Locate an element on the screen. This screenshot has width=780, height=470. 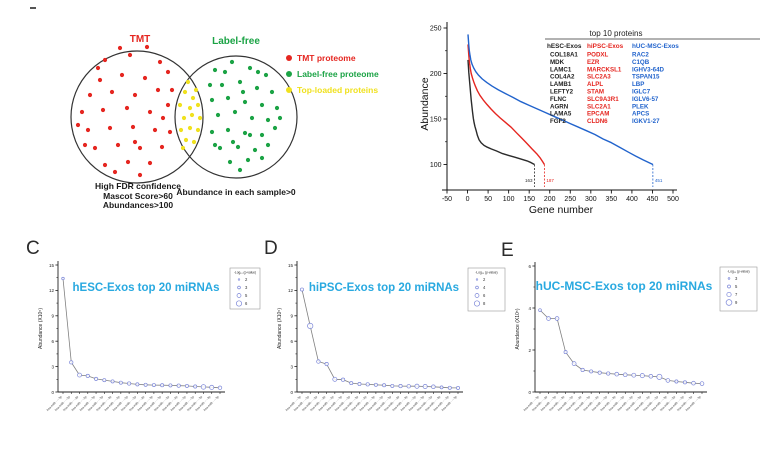
protein-table-cell: EZR is located at coordinates (593, 62).